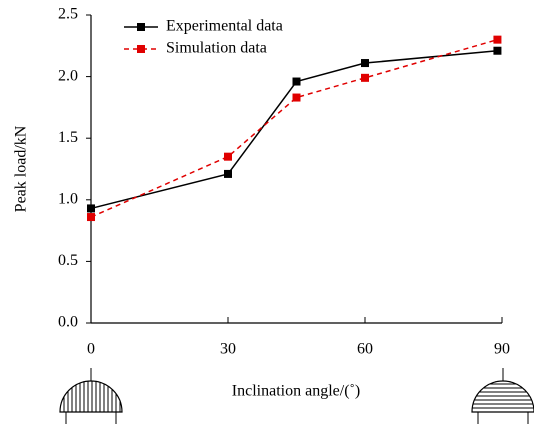  Describe the element at coordinates (91, 349) in the screenshot. I see `x-tick-label: 0` at that location.